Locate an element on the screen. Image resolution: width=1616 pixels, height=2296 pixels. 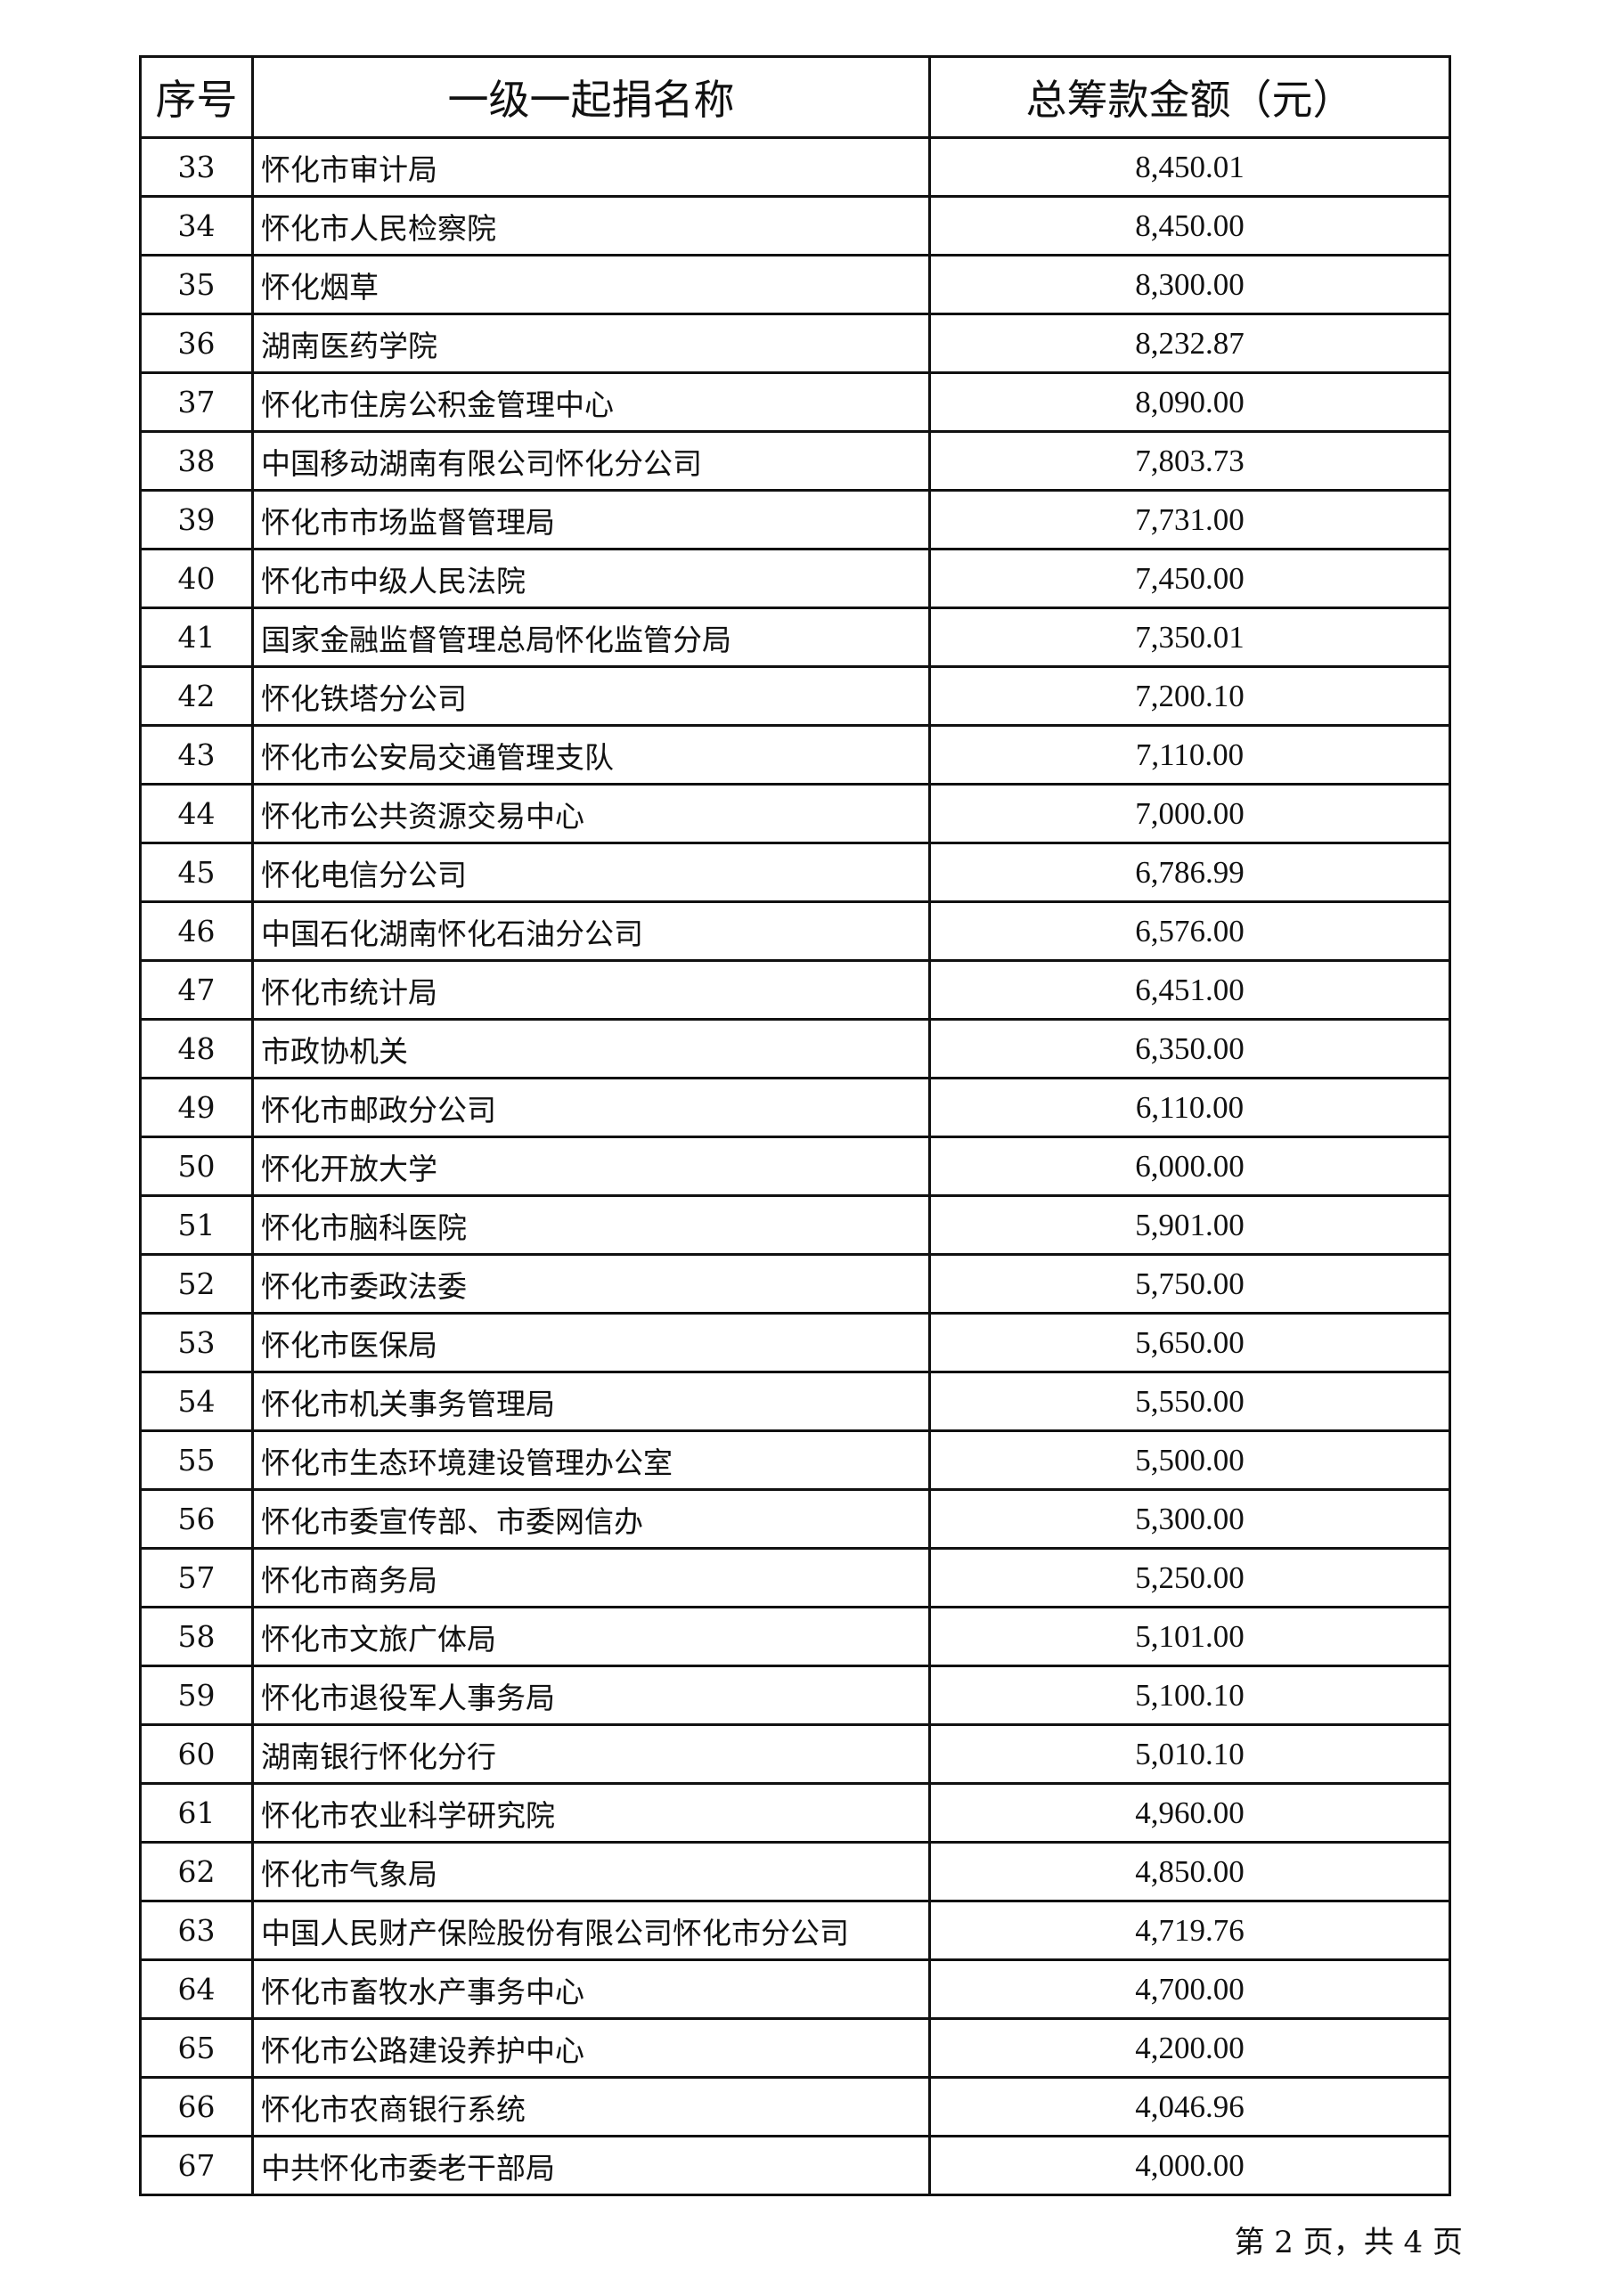
row-index: 38 is located at coordinates (196, 461).